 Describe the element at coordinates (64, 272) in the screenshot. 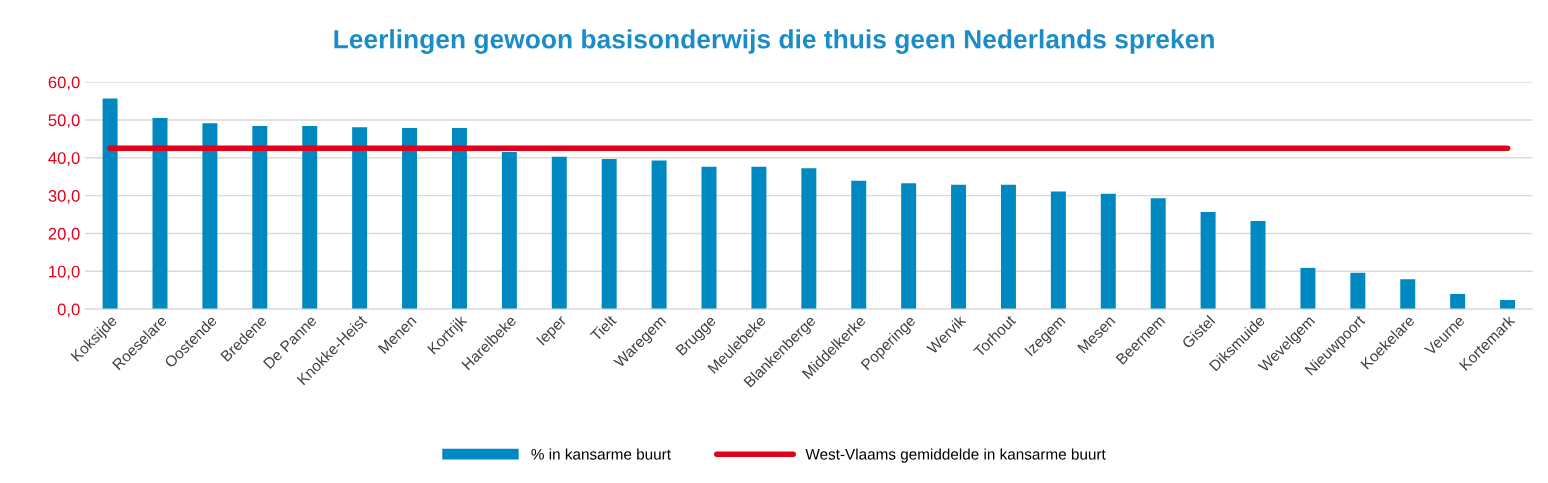

I see `y-tick-label: 10,0` at that location.